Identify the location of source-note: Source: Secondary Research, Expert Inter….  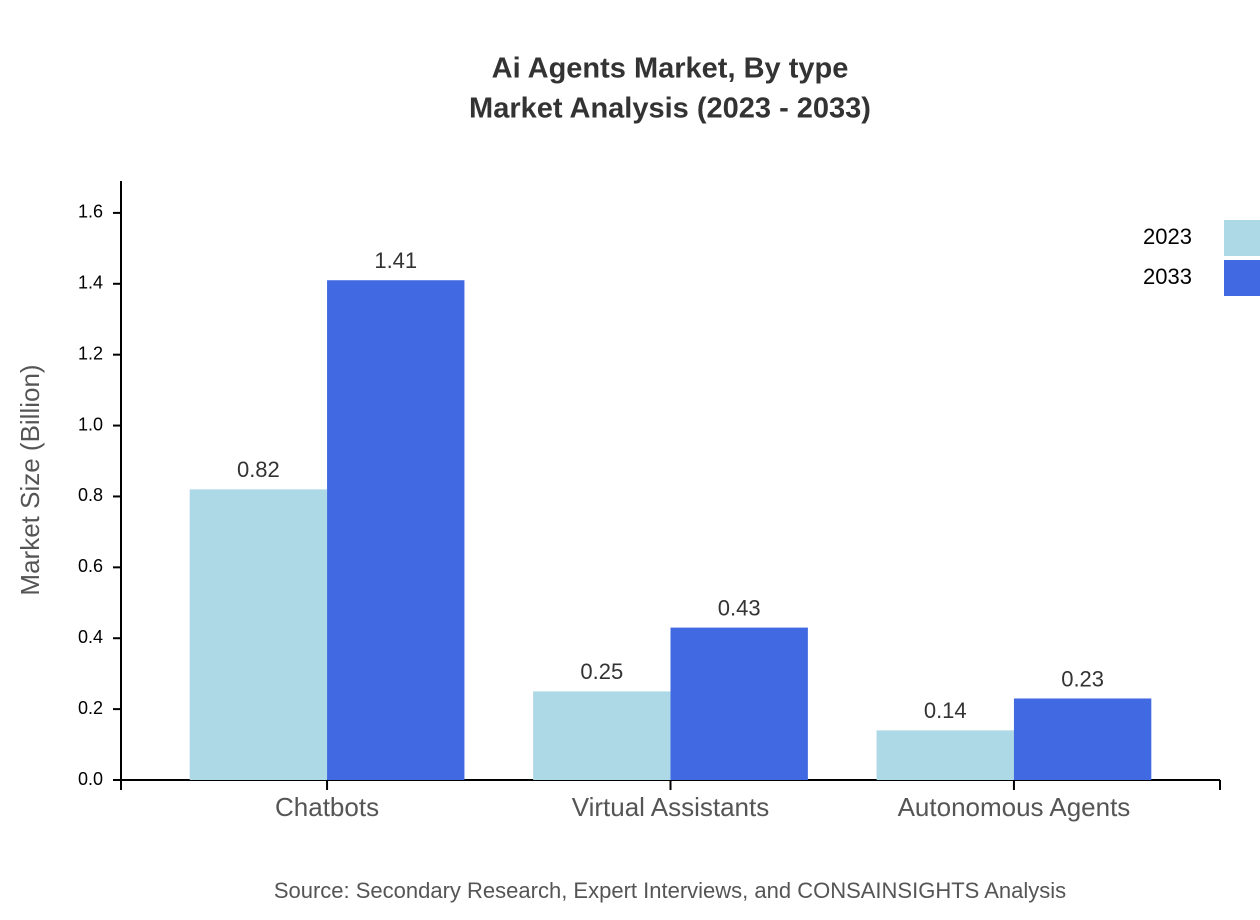
(670, 890).